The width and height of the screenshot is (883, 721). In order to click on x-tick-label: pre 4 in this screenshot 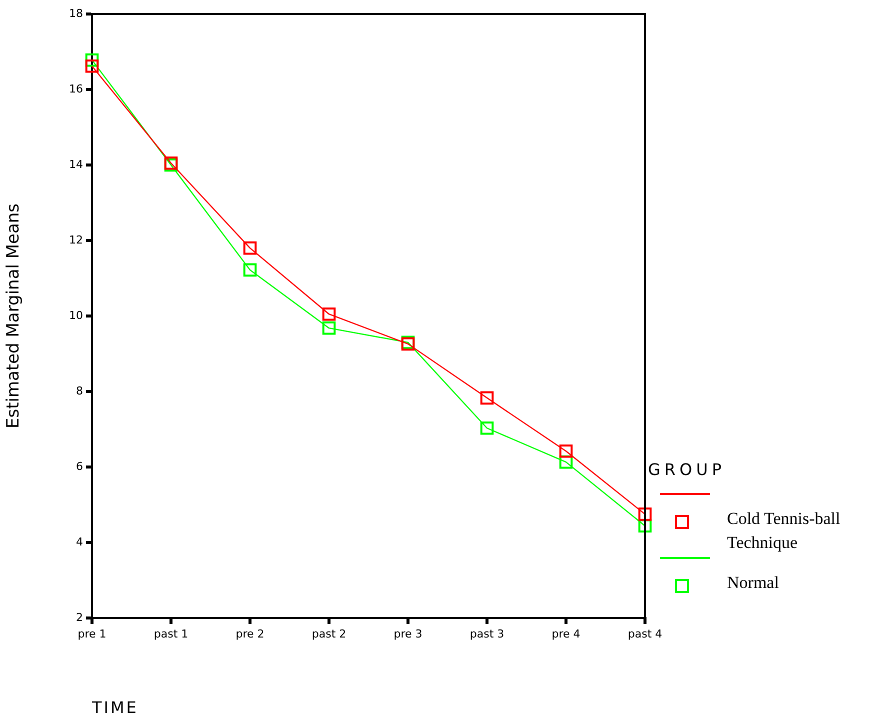, I will do `click(566, 633)`.